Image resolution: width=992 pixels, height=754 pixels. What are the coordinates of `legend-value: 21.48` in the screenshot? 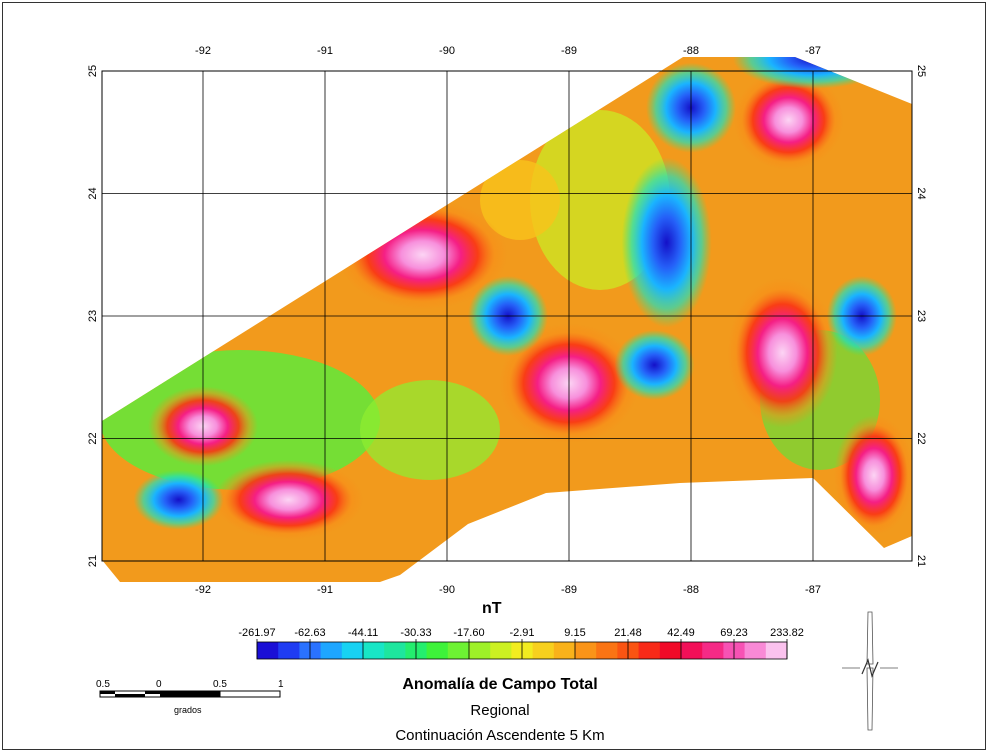 It's located at (628, 633).